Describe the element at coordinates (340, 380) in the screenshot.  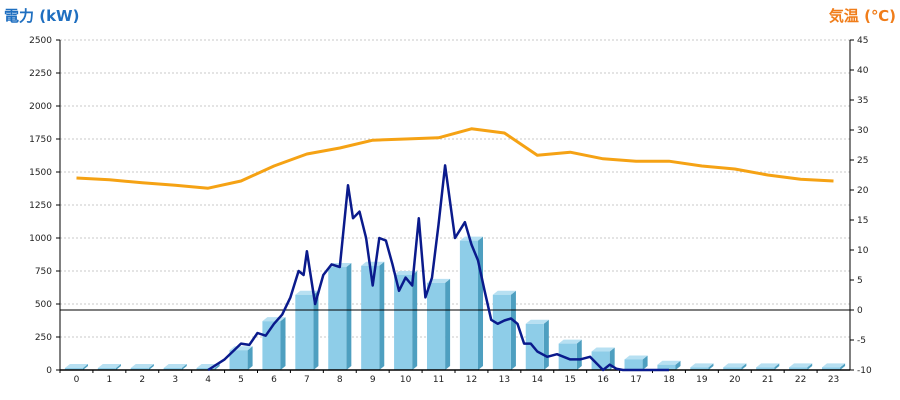
I see `x-tick-label: 8` at that location.